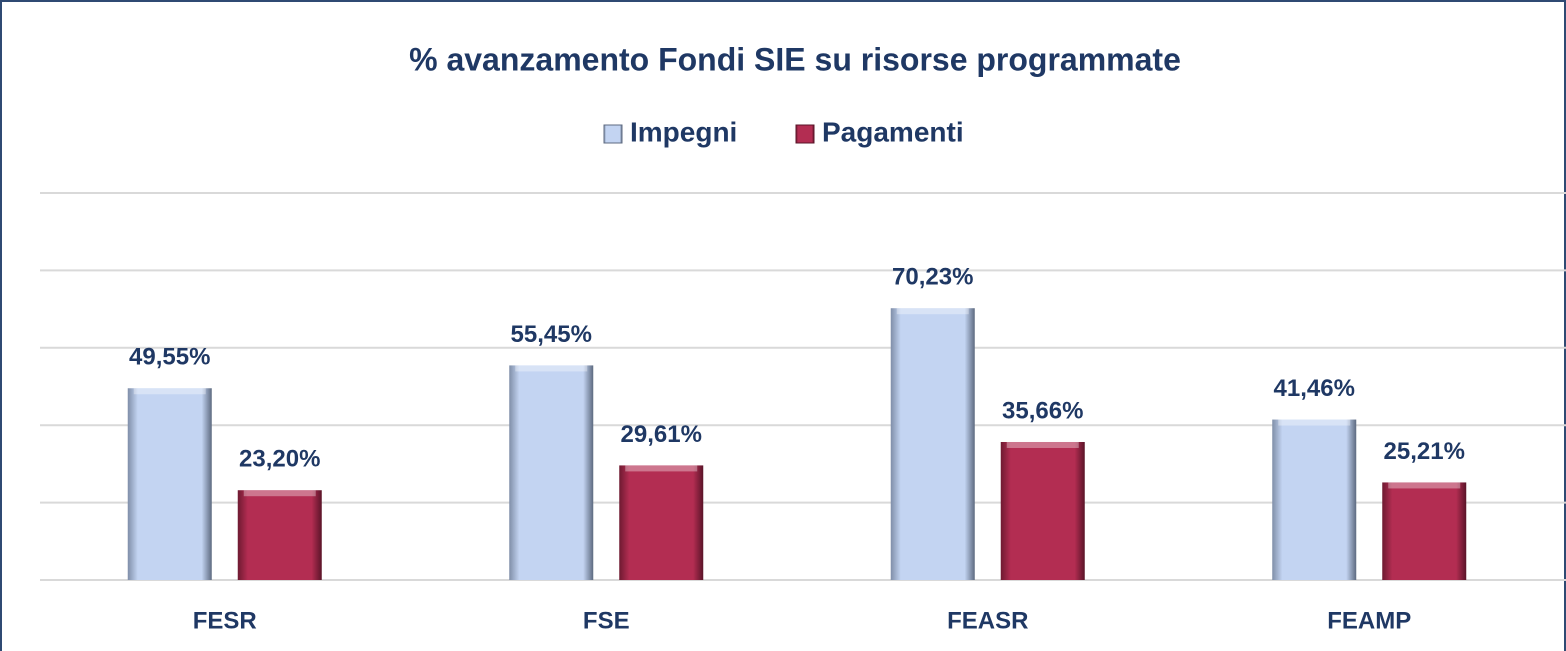 The width and height of the screenshot is (1566, 651). What do you see at coordinates (551, 334) in the screenshot?
I see `data-label: 55,45%` at bounding box center [551, 334].